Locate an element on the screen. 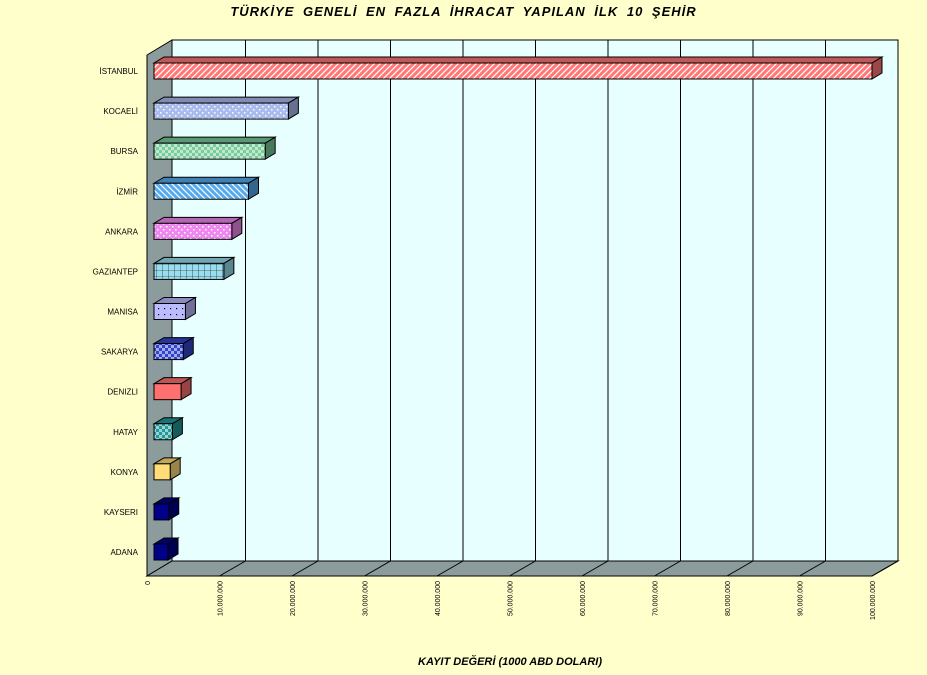 Image resolution: width=927 pixels, height=675 pixels. x-tick-label: 10.000.000 is located at coordinates (221, 598).